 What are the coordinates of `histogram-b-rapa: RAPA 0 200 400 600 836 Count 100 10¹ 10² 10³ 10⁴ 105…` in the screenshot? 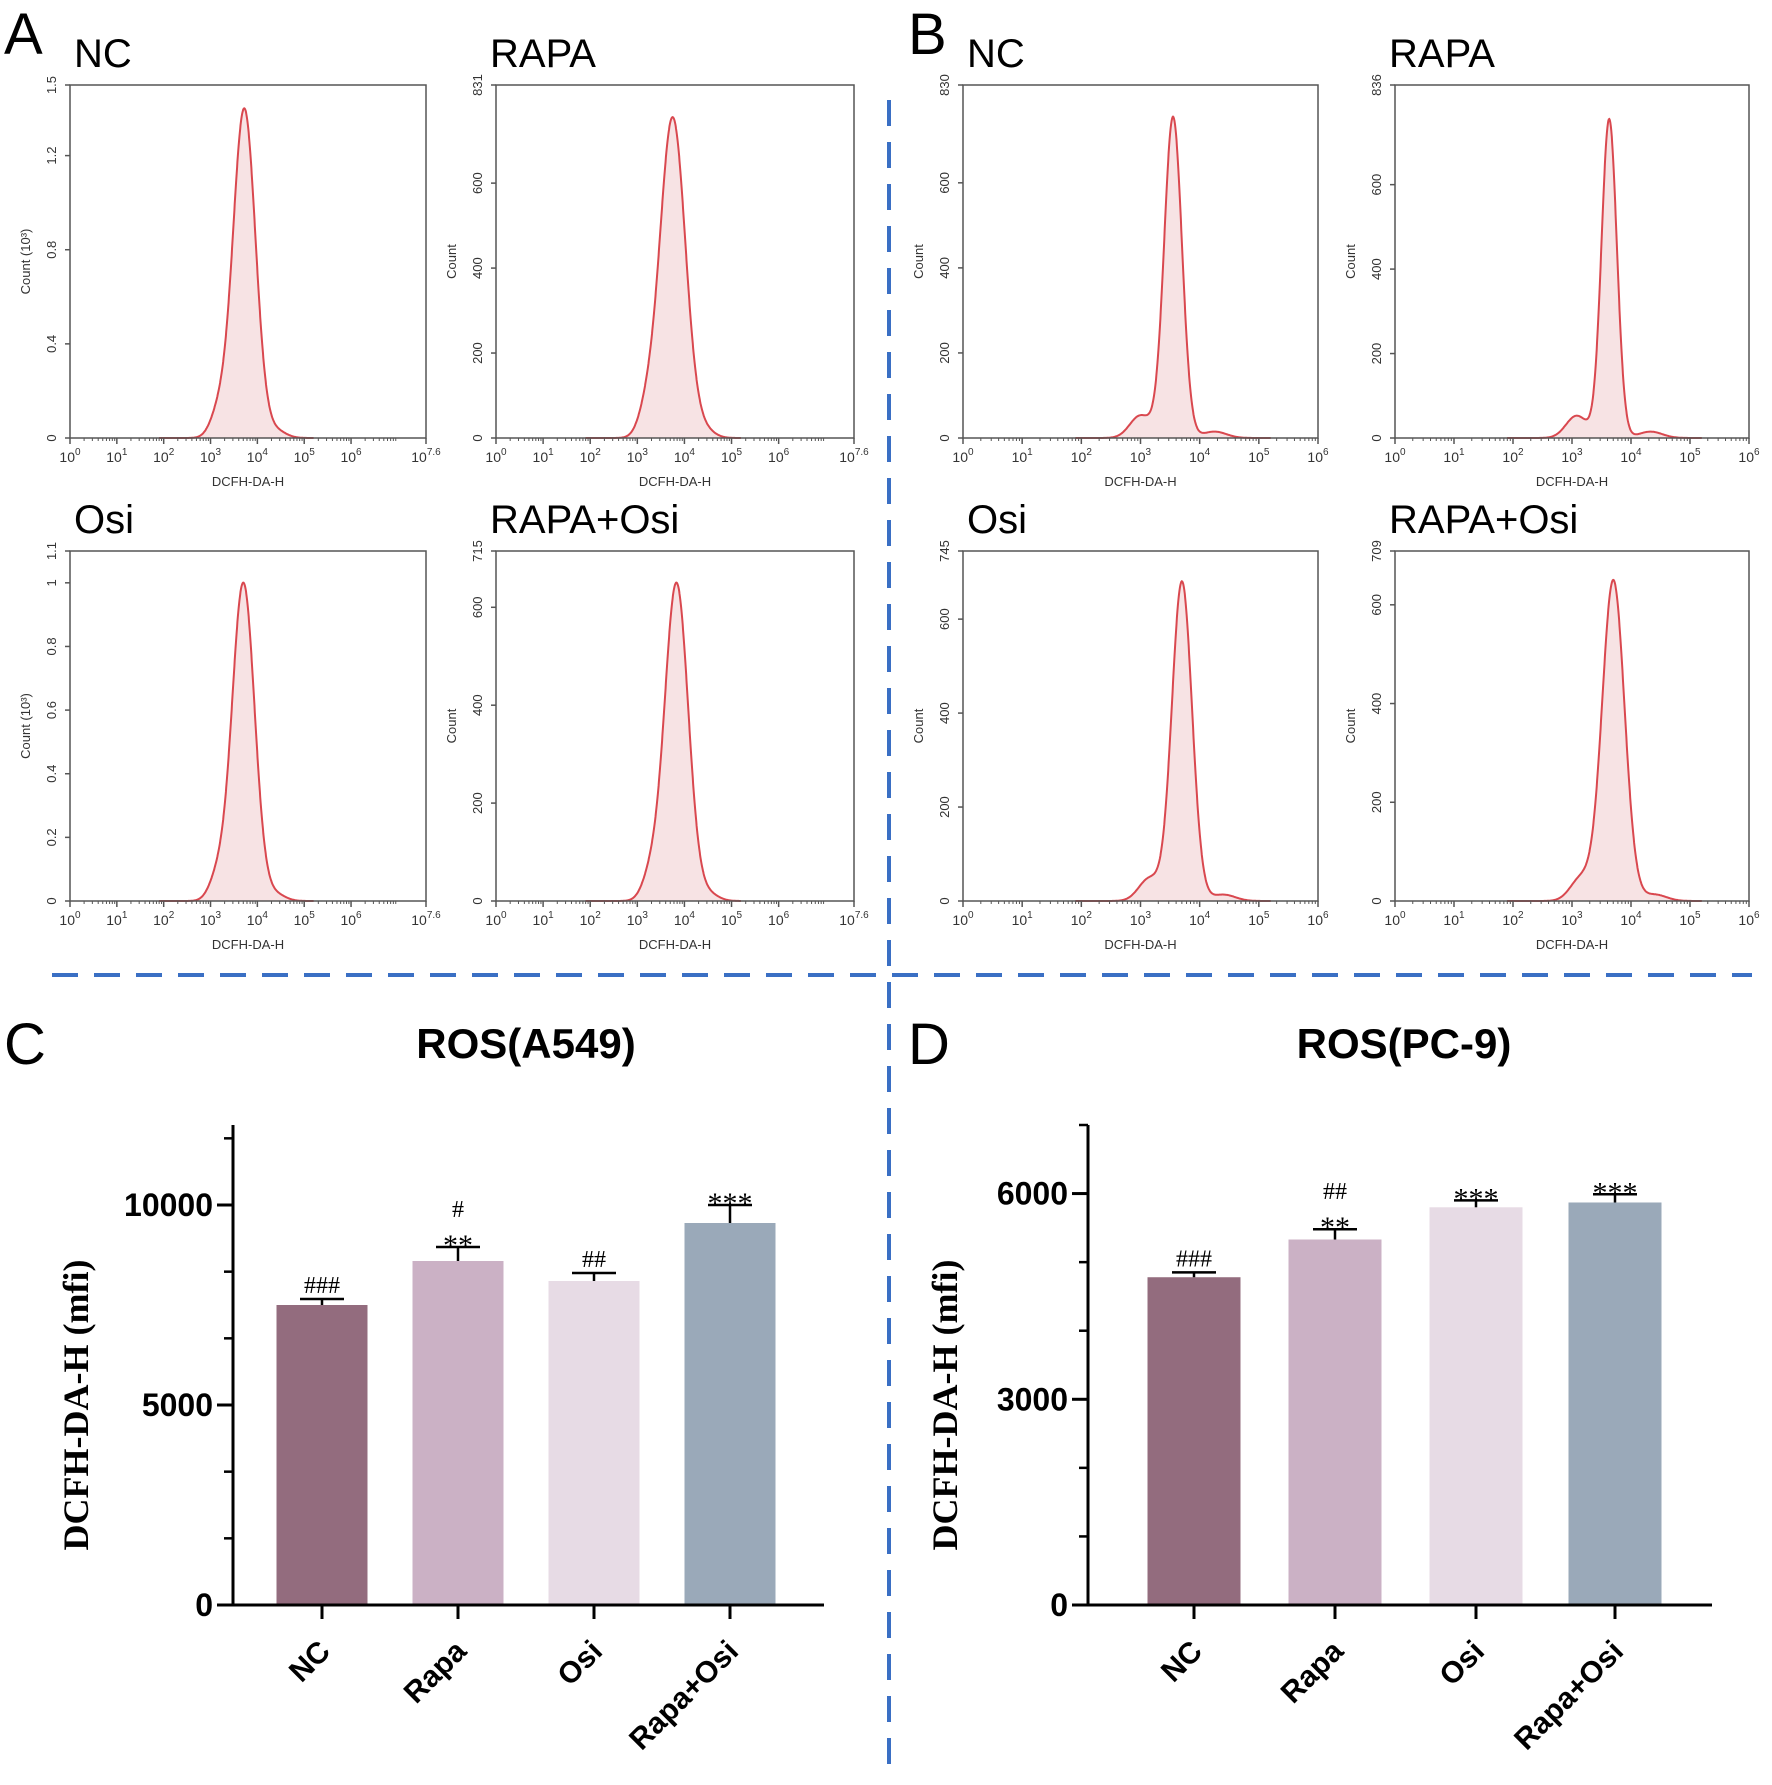 It's located at (1551, 260).